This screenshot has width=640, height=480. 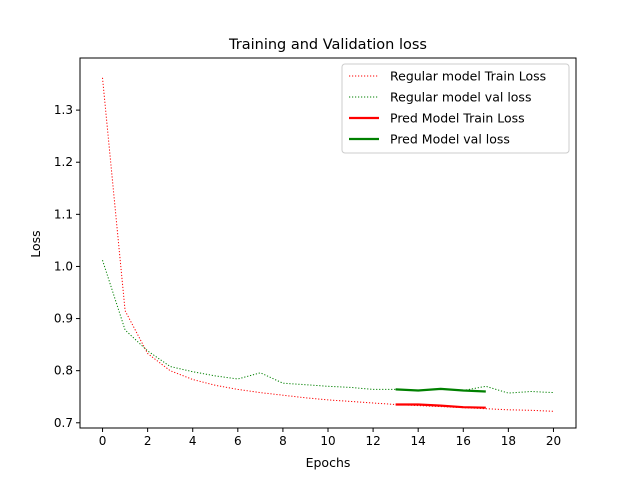 I want to click on y-axis-label: Loss, so click(x=35, y=243).